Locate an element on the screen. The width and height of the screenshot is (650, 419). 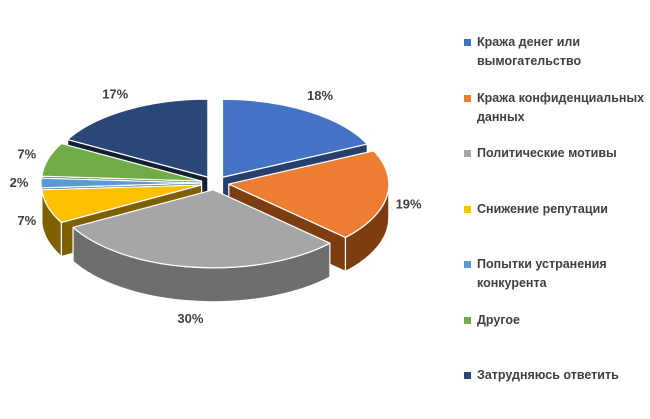
legend-label: Другое is located at coordinates (498, 319).